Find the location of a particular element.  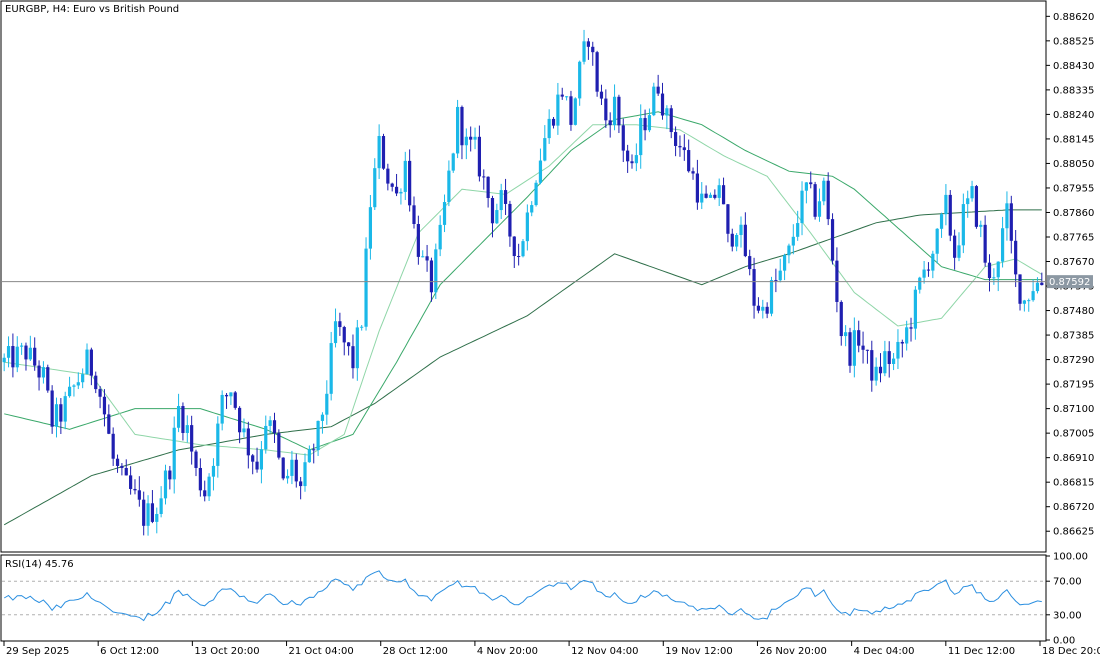

price-tick-label: 0.87765 is located at coordinates (1073, 237).